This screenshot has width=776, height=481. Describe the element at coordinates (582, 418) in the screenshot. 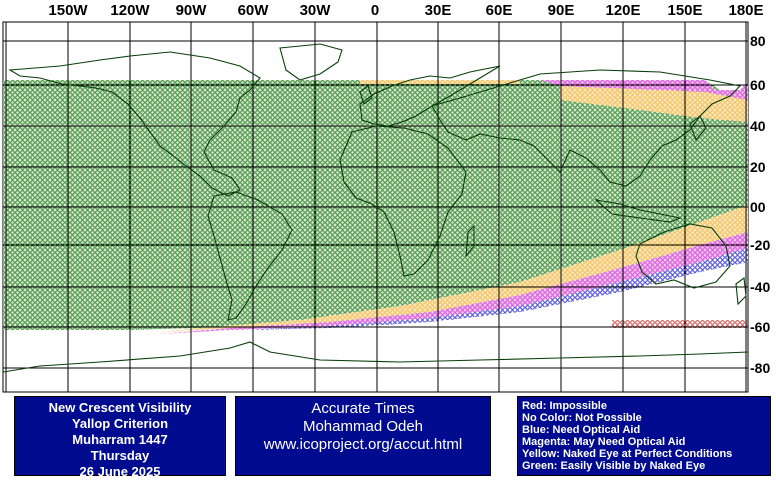

I see `legend-none: No Color: Not Possible` at that location.